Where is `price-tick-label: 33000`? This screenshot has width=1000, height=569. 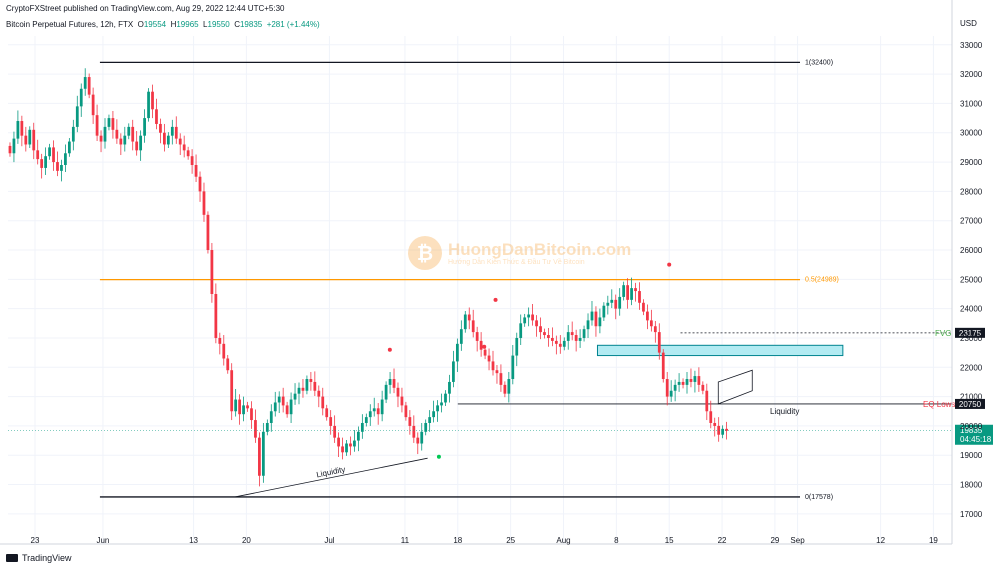
price-tick-label: 33000 is located at coordinates (971, 45).